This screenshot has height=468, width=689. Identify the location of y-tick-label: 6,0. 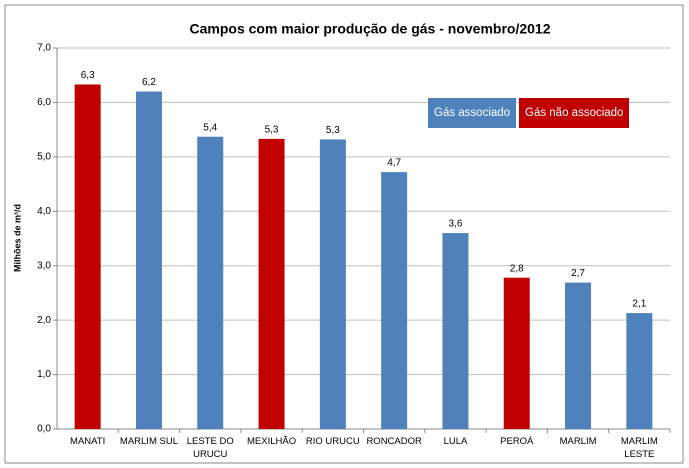
(44, 102).